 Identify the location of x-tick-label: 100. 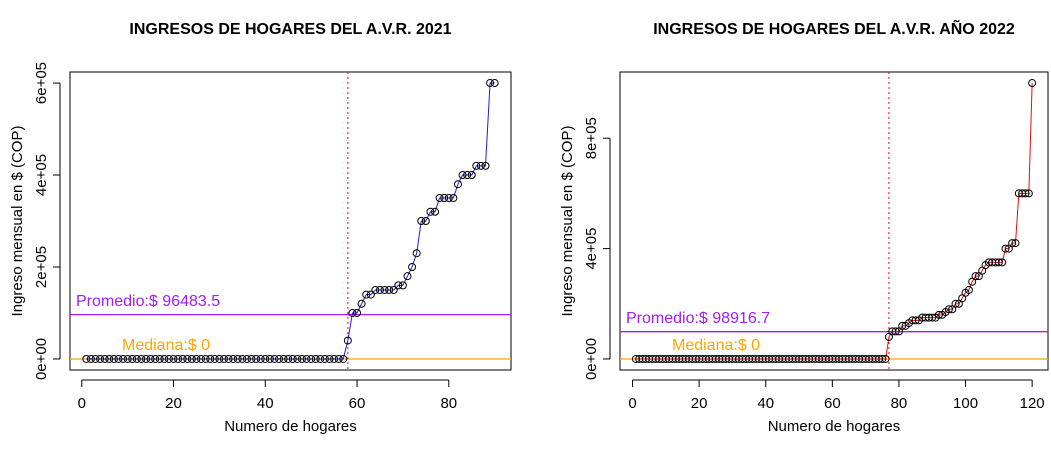
(965, 403).